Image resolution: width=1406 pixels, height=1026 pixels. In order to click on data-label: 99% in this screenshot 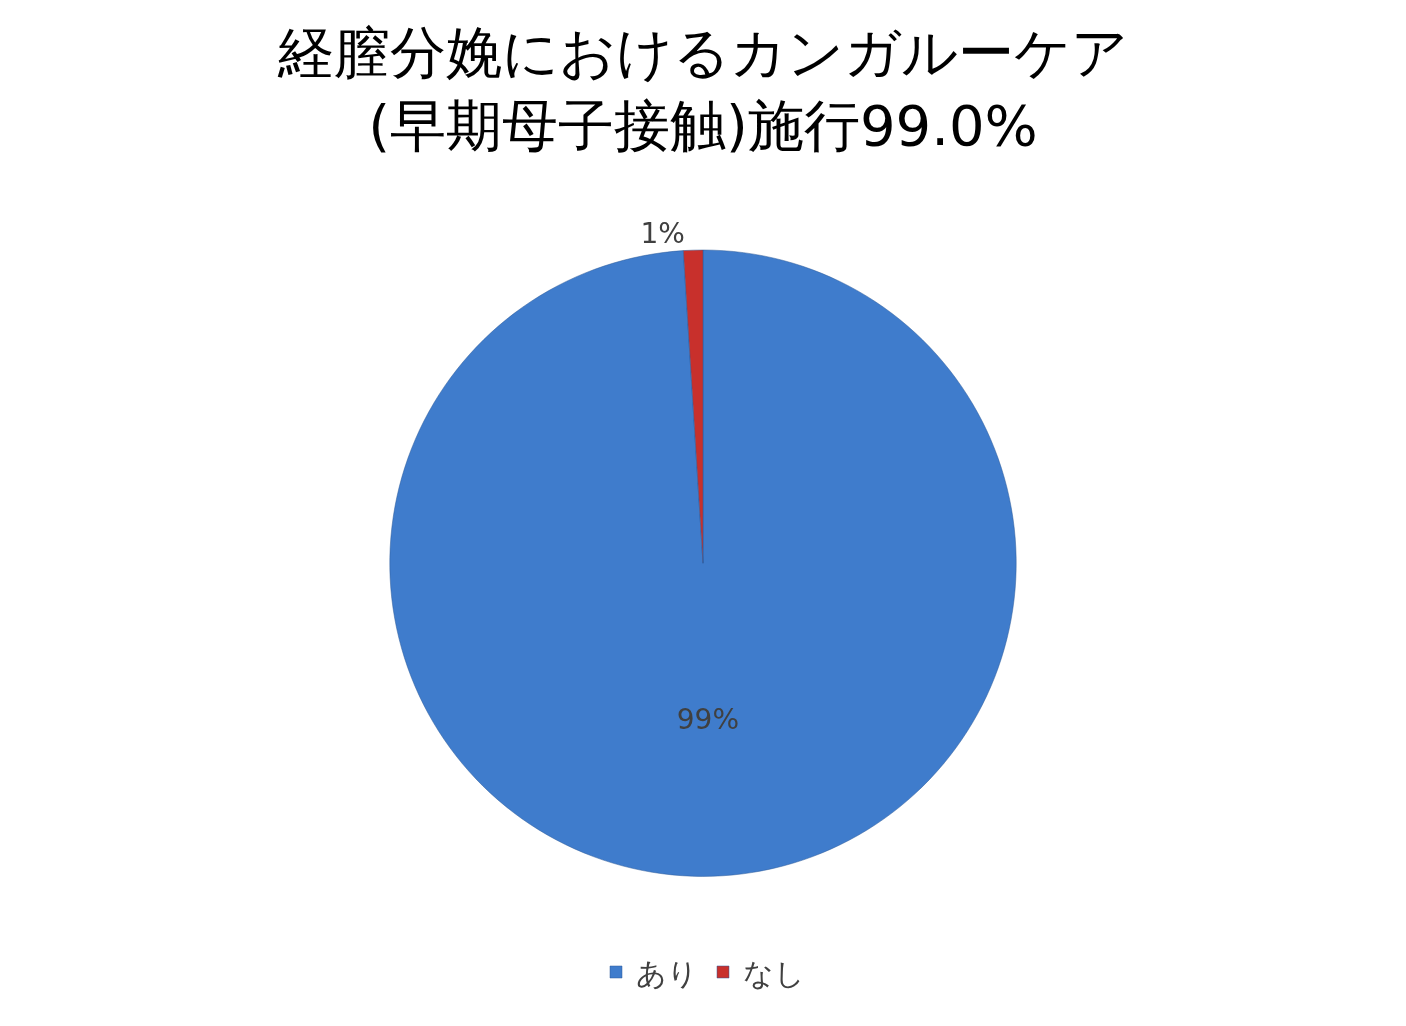, I will do `click(708, 720)`.